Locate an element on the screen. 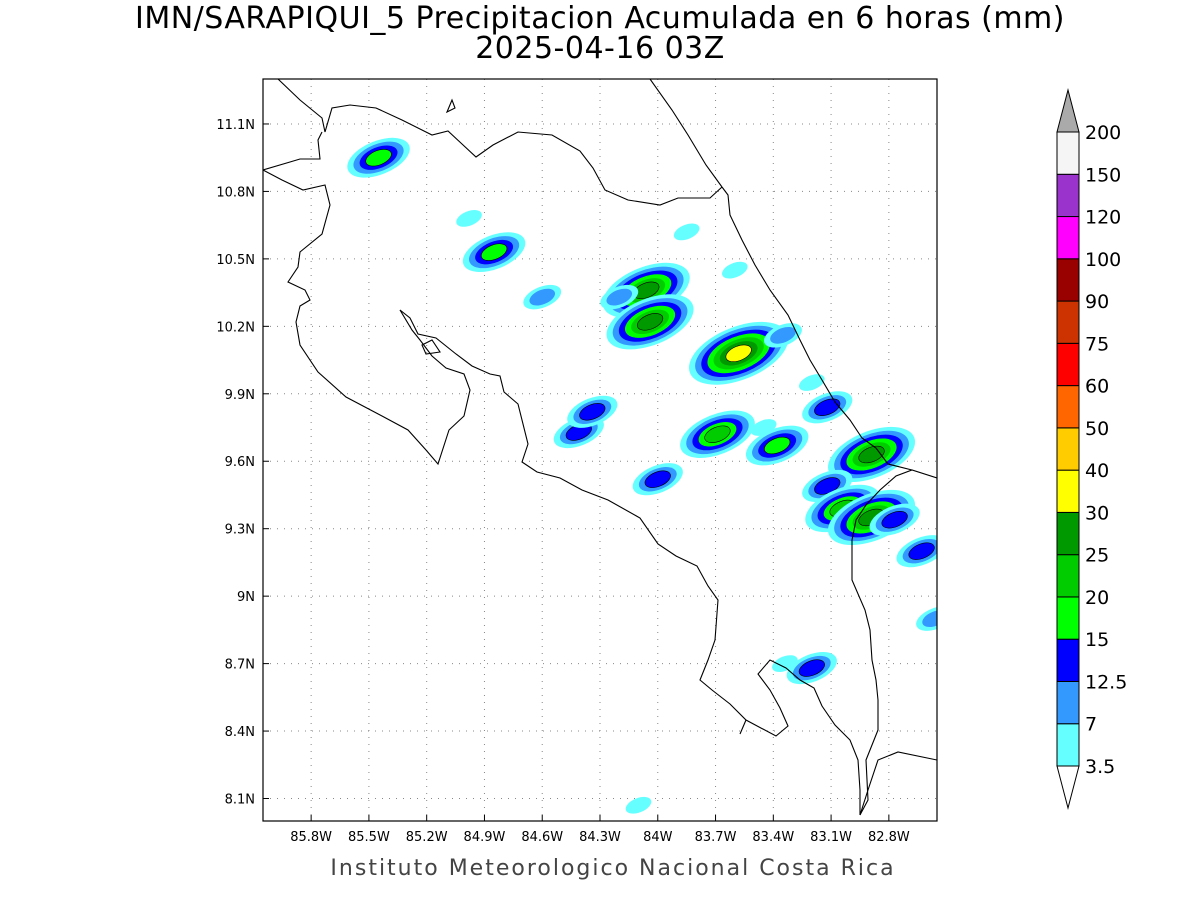 The height and width of the screenshot is (900, 1200). colorbar-label: 90 is located at coordinates (1097, 302).